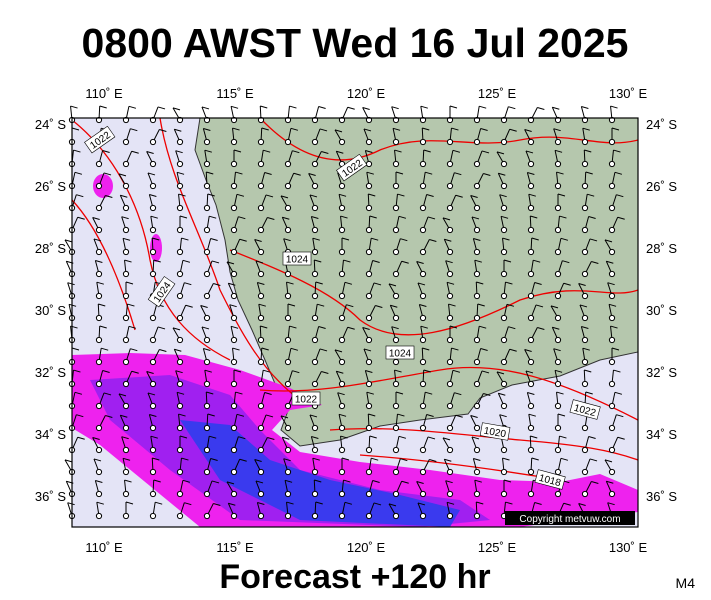 Image resolution: width=711 pixels, height=600 pixels. I want to click on caption: Forecast +120 hr, so click(354, 577).